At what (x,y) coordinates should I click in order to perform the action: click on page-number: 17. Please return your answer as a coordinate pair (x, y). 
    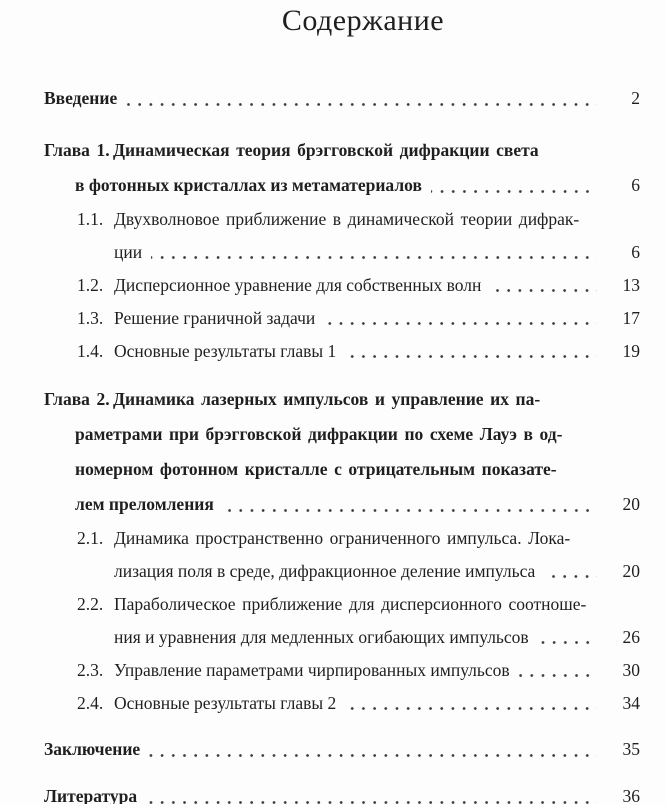
    Looking at the image, I should click on (631, 318).